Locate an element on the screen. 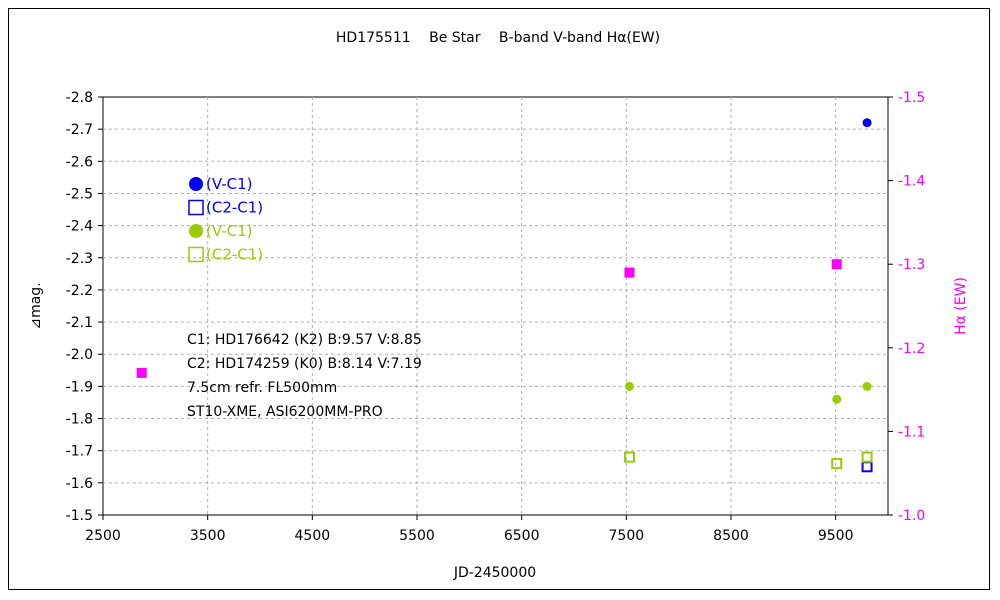  x-tick-label: 6500 is located at coordinates (522, 536).